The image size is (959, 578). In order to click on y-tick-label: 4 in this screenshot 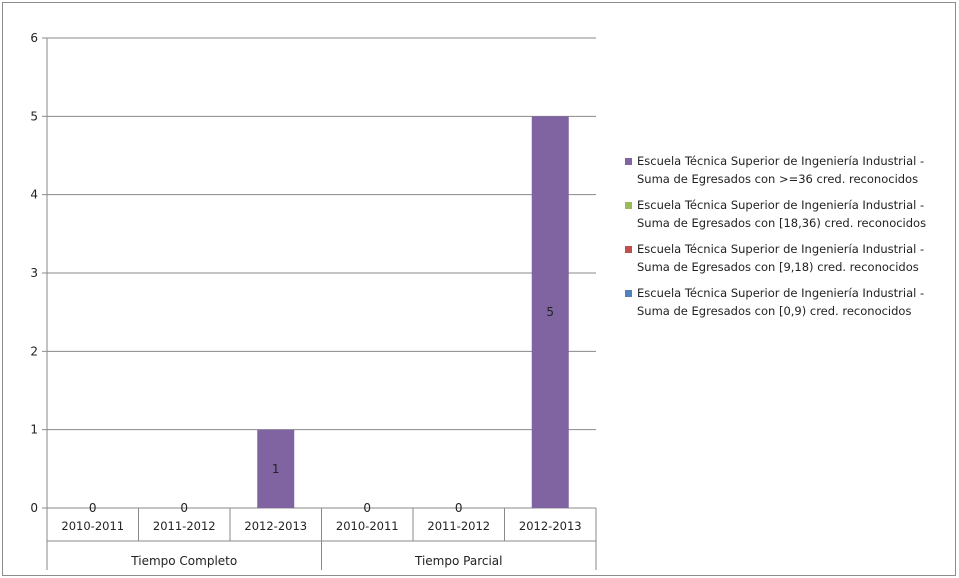, I will do `click(34, 195)`.